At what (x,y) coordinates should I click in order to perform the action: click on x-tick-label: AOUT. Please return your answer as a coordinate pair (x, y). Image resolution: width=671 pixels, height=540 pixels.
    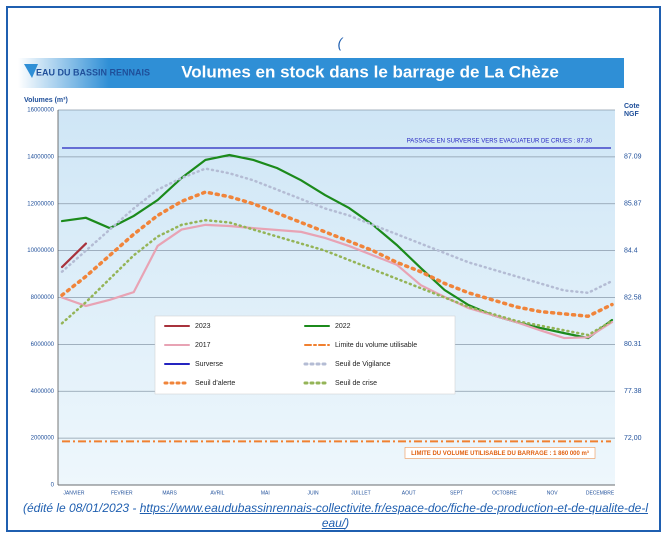
    Looking at the image, I should click on (409, 493).